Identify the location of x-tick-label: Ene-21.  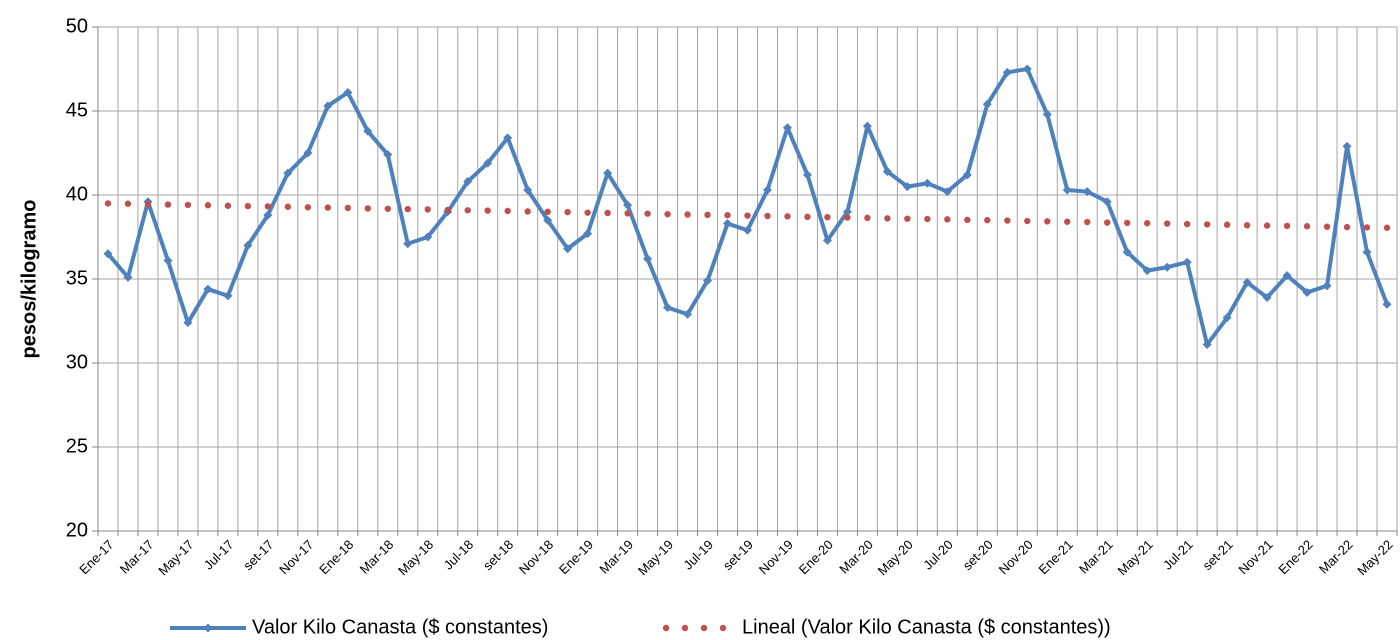
(1056, 557).